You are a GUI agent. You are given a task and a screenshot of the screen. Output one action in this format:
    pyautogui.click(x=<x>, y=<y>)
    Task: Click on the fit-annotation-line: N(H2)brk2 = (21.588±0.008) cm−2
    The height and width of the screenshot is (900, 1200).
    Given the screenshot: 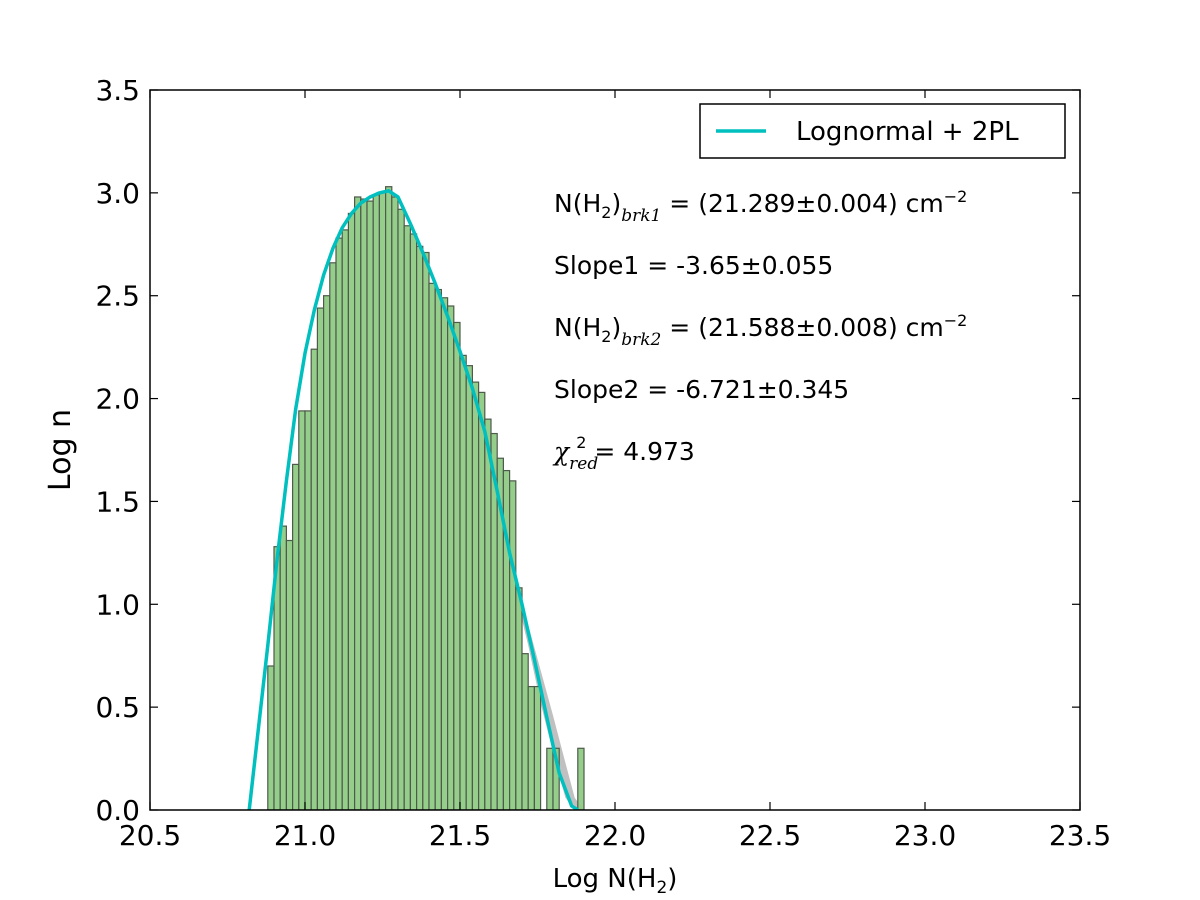 What is the action you would take?
    pyautogui.click(x=760, y=330)
    